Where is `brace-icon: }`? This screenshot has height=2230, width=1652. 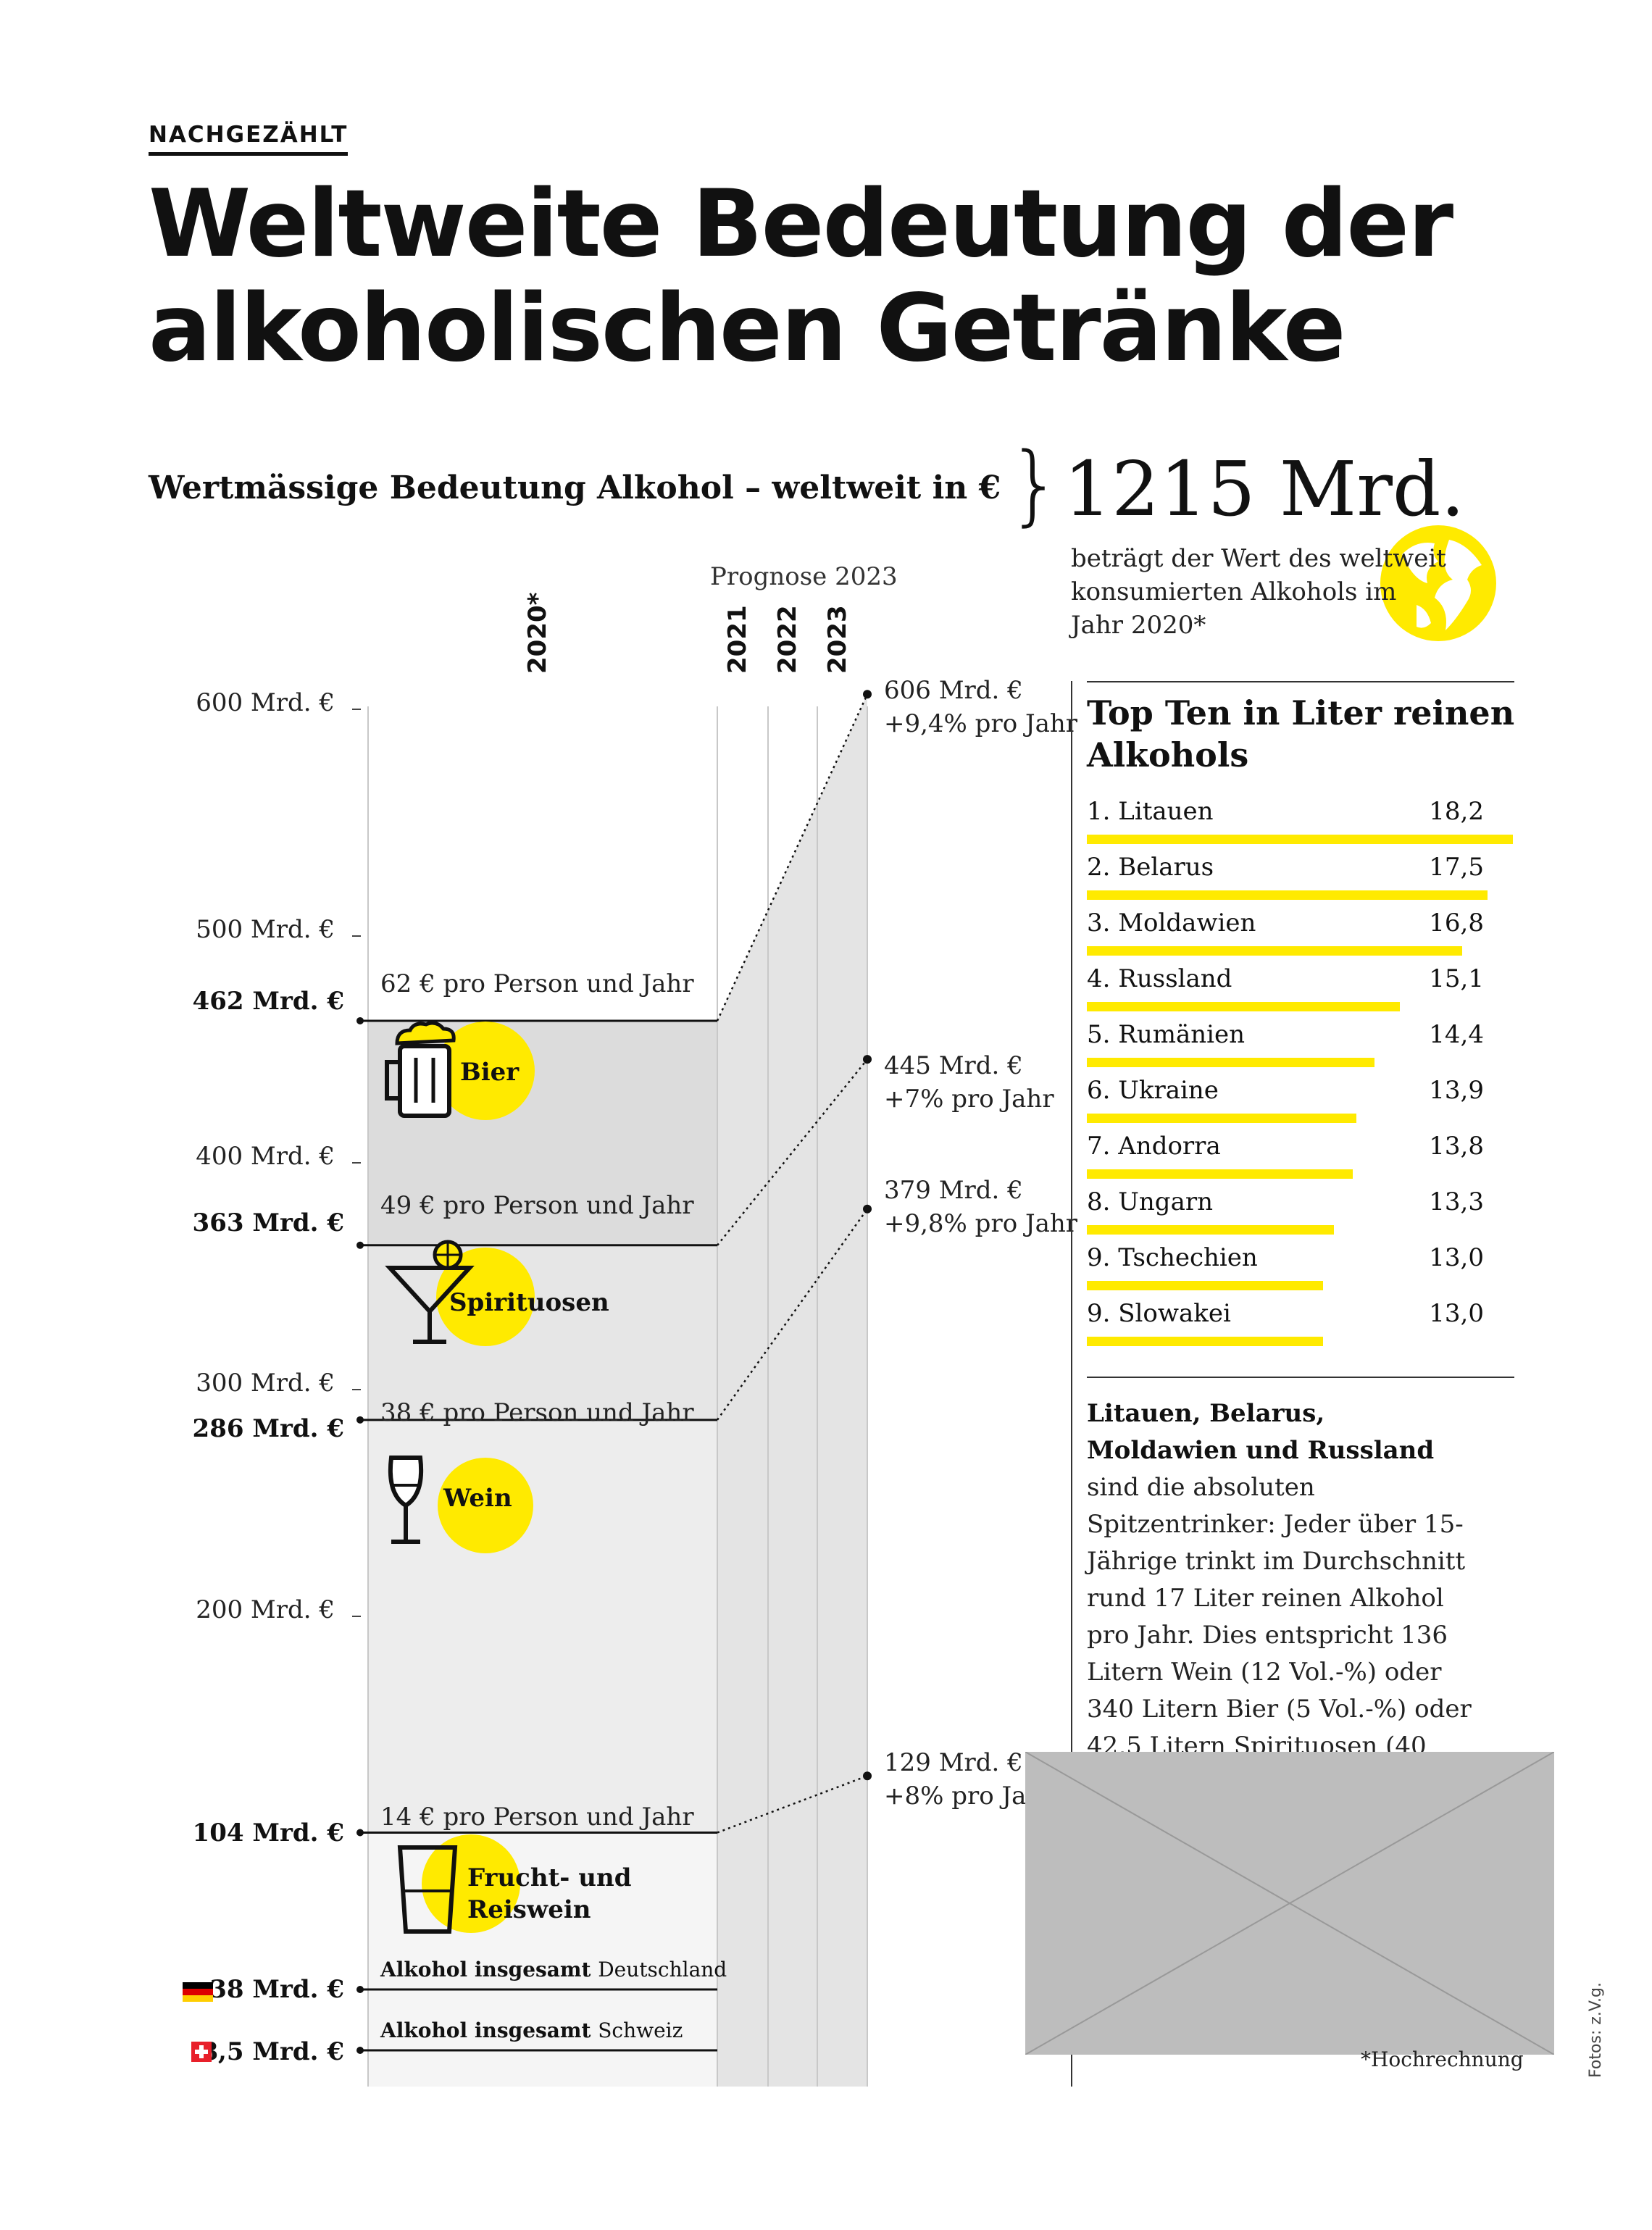
brace-icon: } is located at coordinates (1035, 485).